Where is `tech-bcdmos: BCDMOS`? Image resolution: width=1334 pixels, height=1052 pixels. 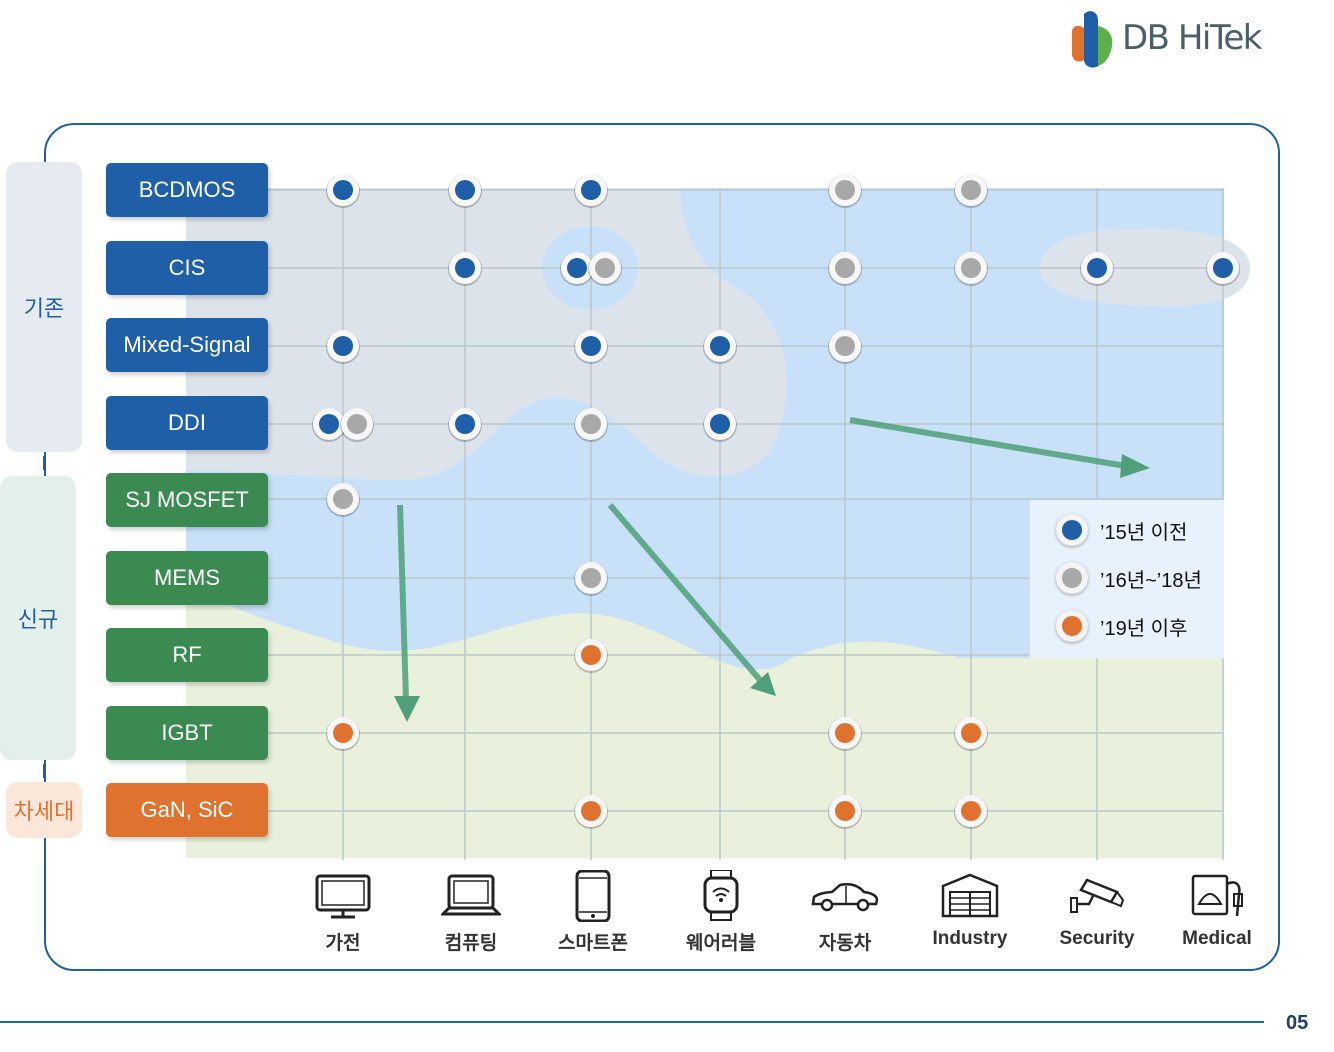
tech-bcdmos: BCDMOS is located at coordinates (187, 190).